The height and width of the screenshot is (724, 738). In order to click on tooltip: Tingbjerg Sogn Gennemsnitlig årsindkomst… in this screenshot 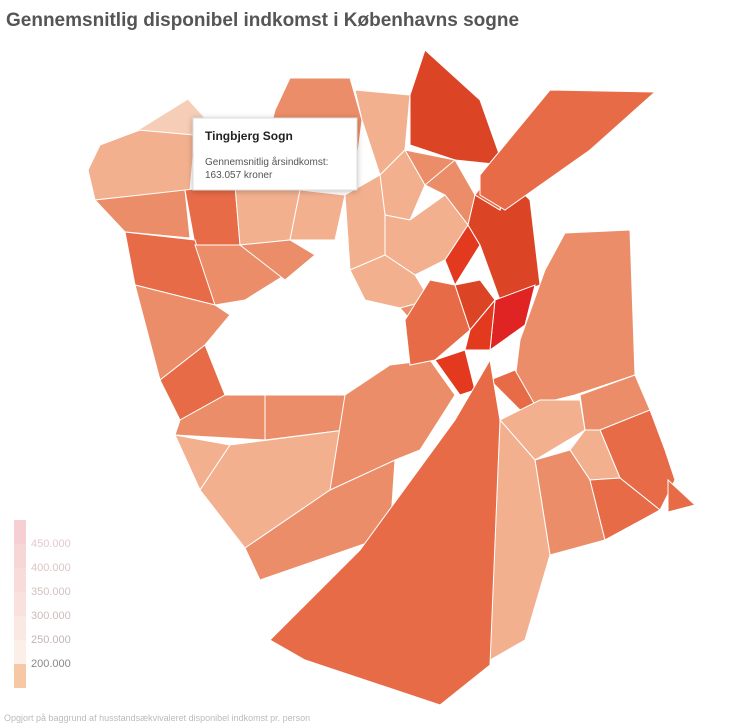, I will do `click(275, 154)`.